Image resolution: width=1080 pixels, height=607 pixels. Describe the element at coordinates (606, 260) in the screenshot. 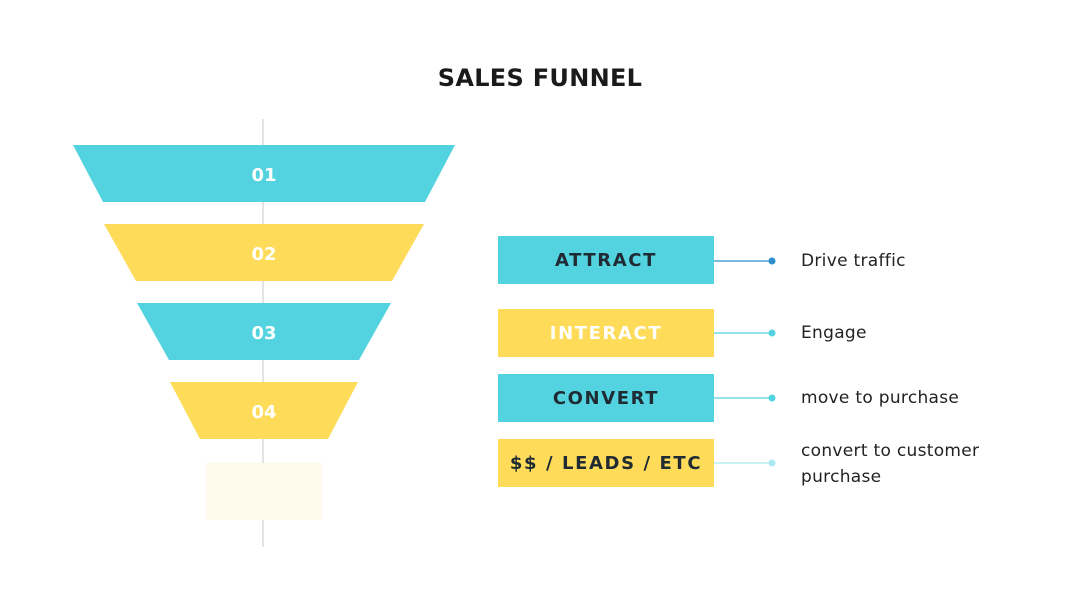

I see `stage-box-attract: ATTRACT` at that location.